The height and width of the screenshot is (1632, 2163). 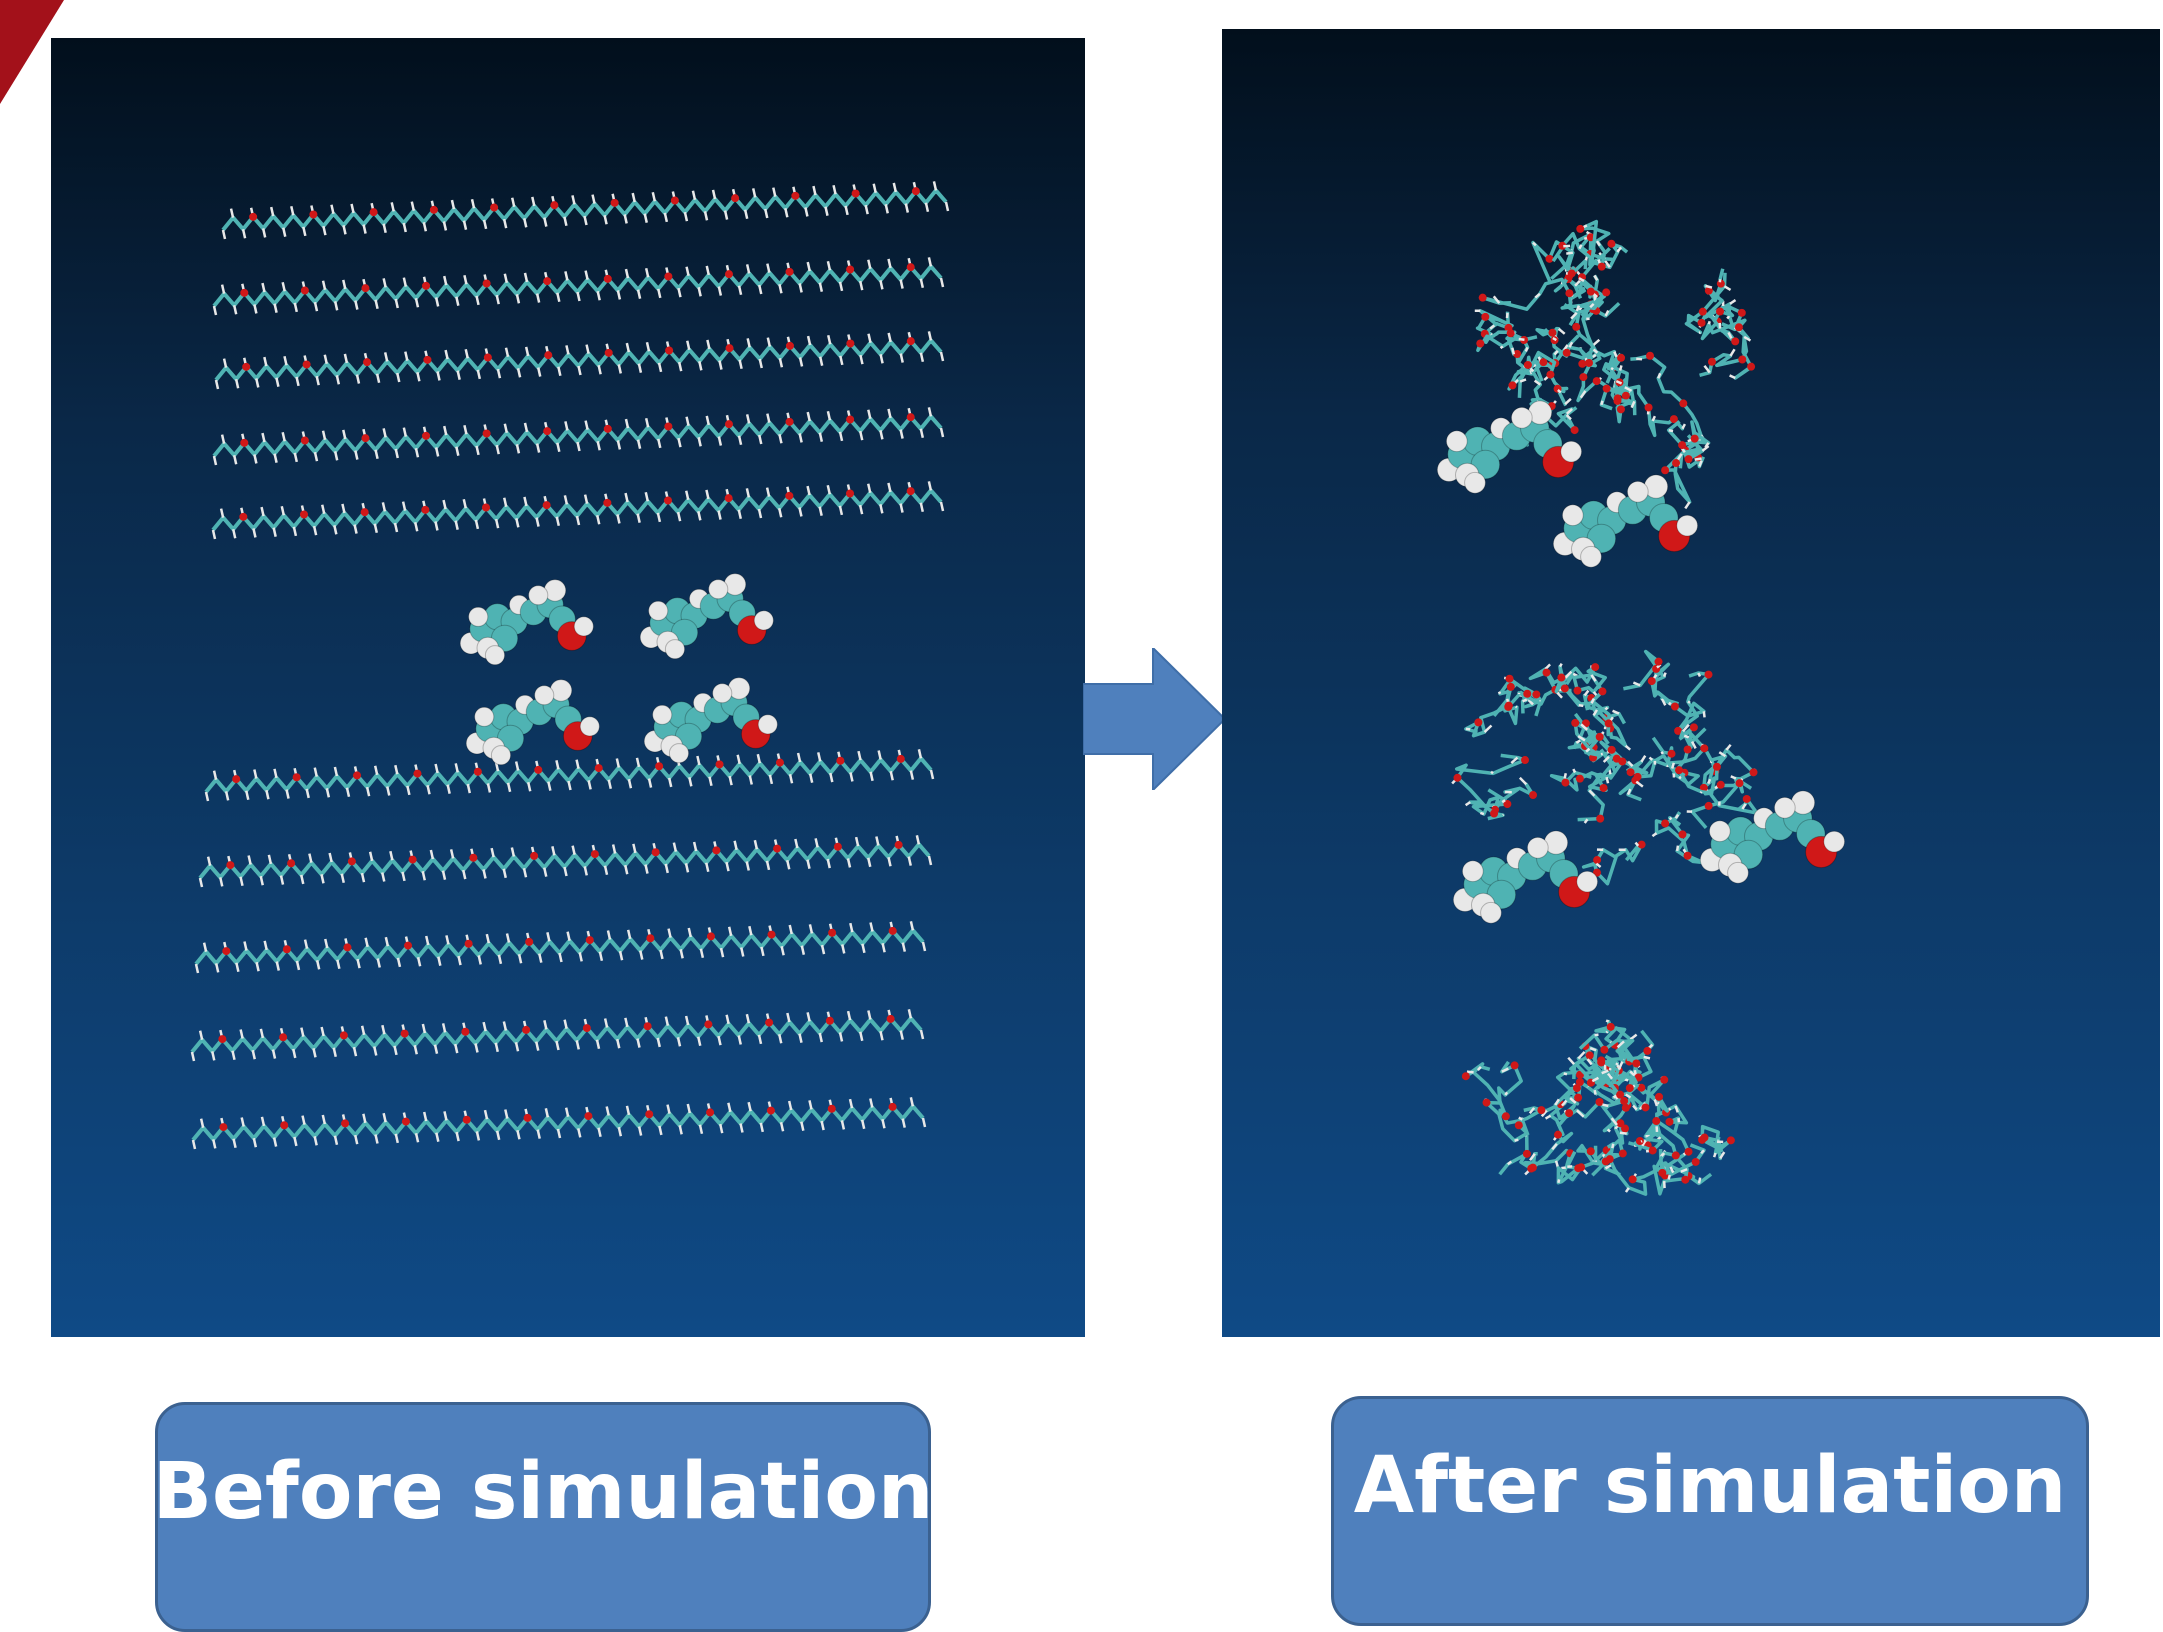 I want to click on small-molecules, so click(x=618, y=669).